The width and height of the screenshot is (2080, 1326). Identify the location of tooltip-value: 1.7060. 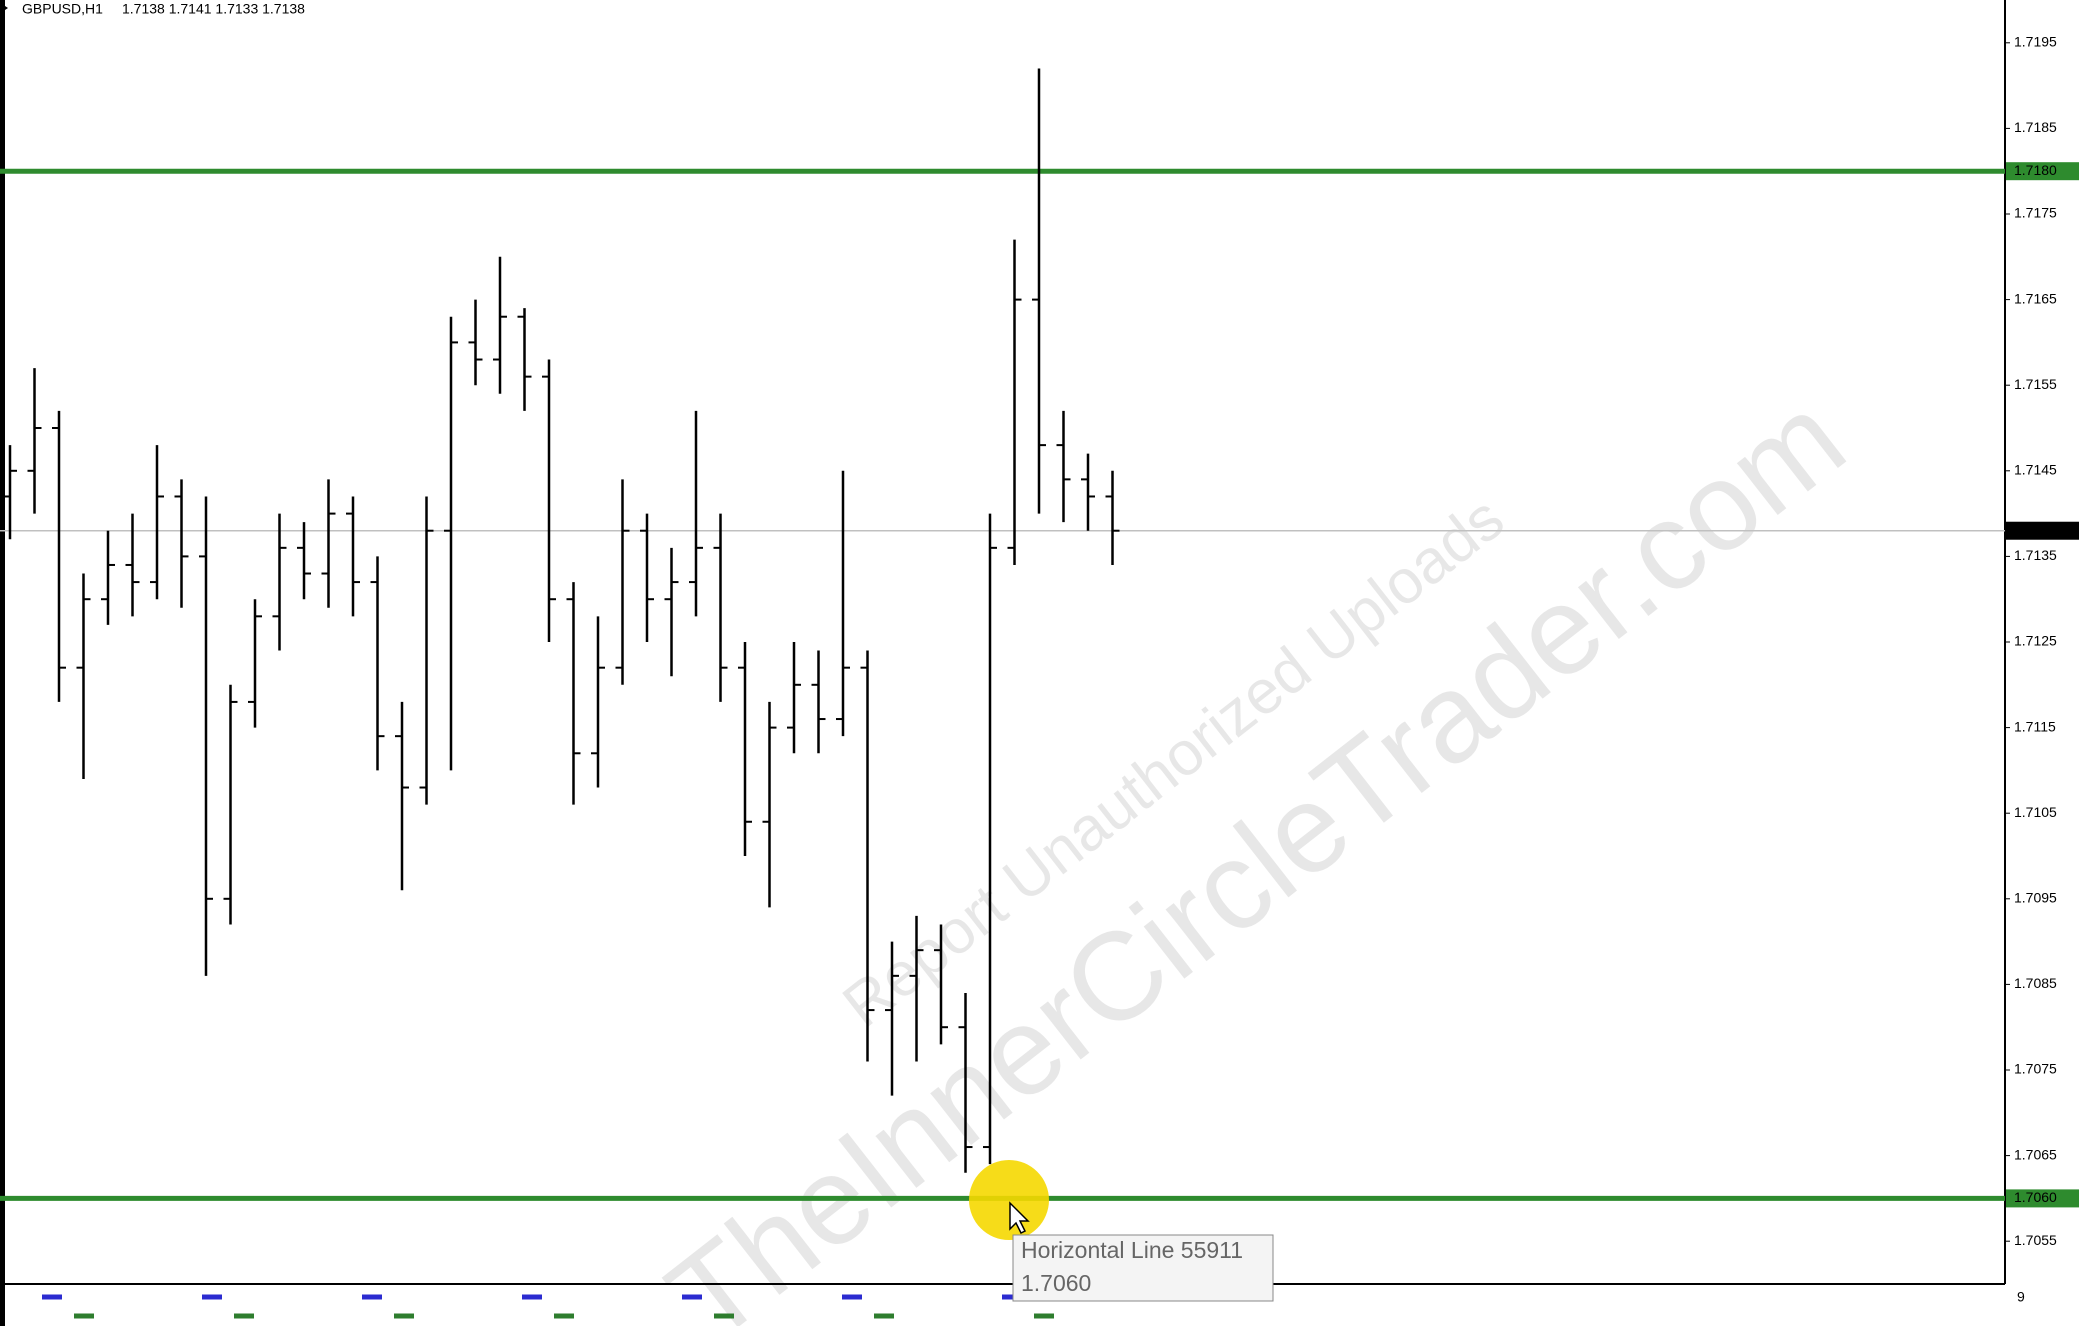
(1056, 1283).